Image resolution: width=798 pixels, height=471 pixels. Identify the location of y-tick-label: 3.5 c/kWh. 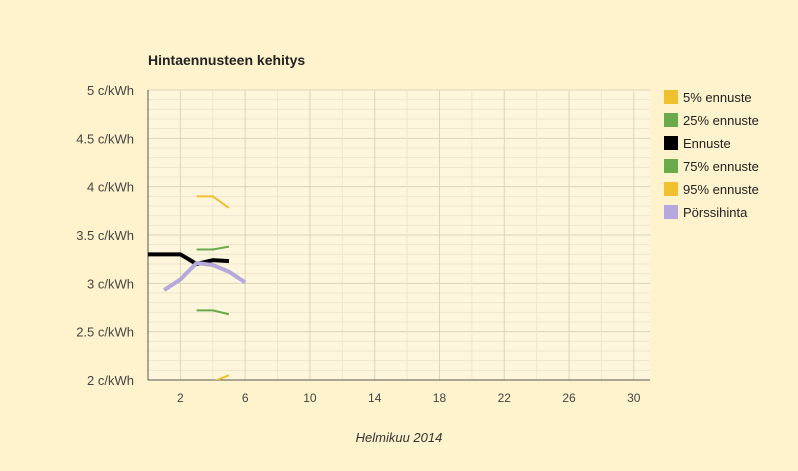
(105, 235).